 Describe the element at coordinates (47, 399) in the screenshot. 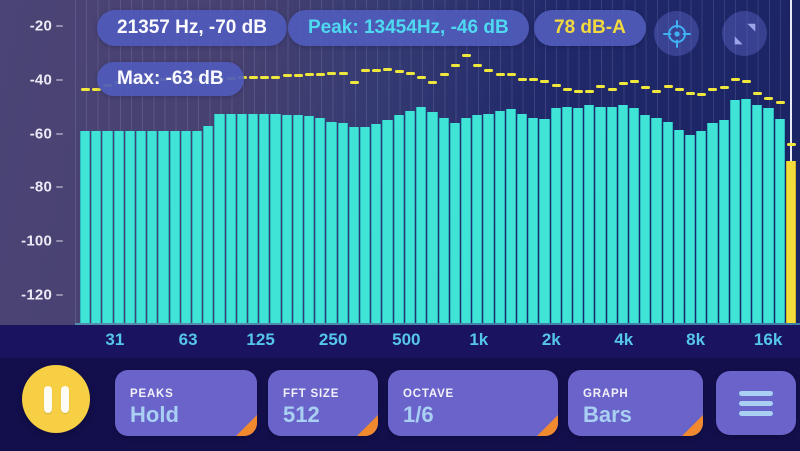

I see `pause-icon` at that location.